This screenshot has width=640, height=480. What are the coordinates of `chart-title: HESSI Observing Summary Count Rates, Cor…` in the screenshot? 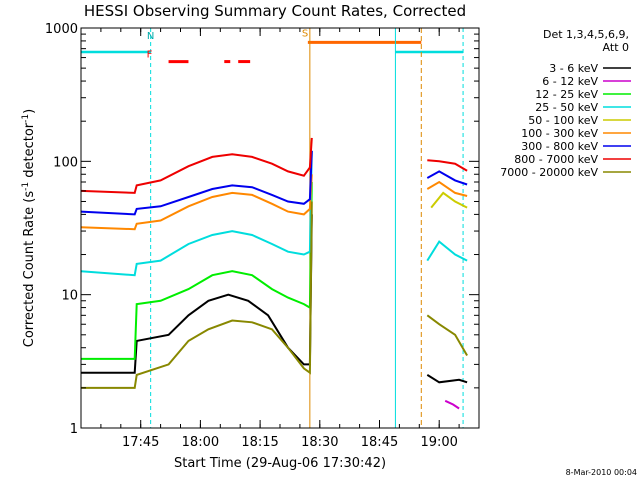 It's located at (275, 11).